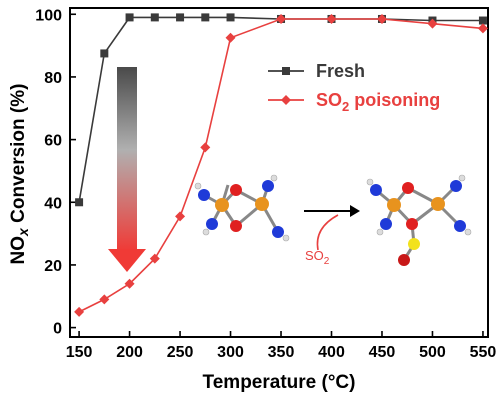  I want to click on legend-item-so2: SO2 poisoning, so click(354, 102).